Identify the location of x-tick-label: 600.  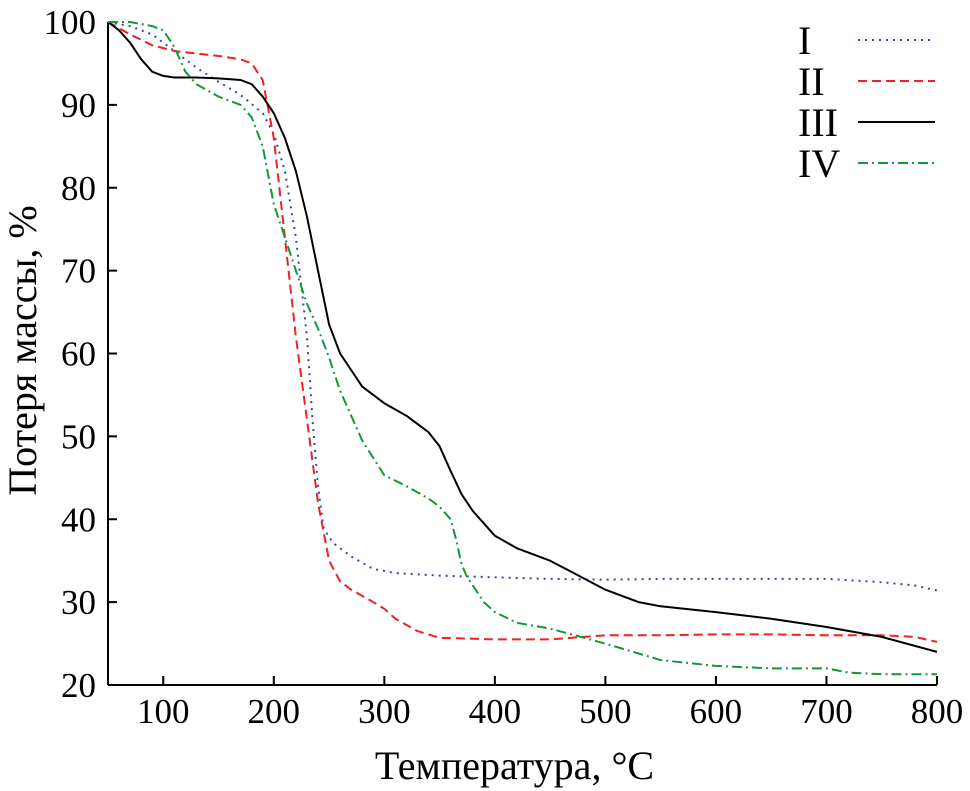
(716, 711).